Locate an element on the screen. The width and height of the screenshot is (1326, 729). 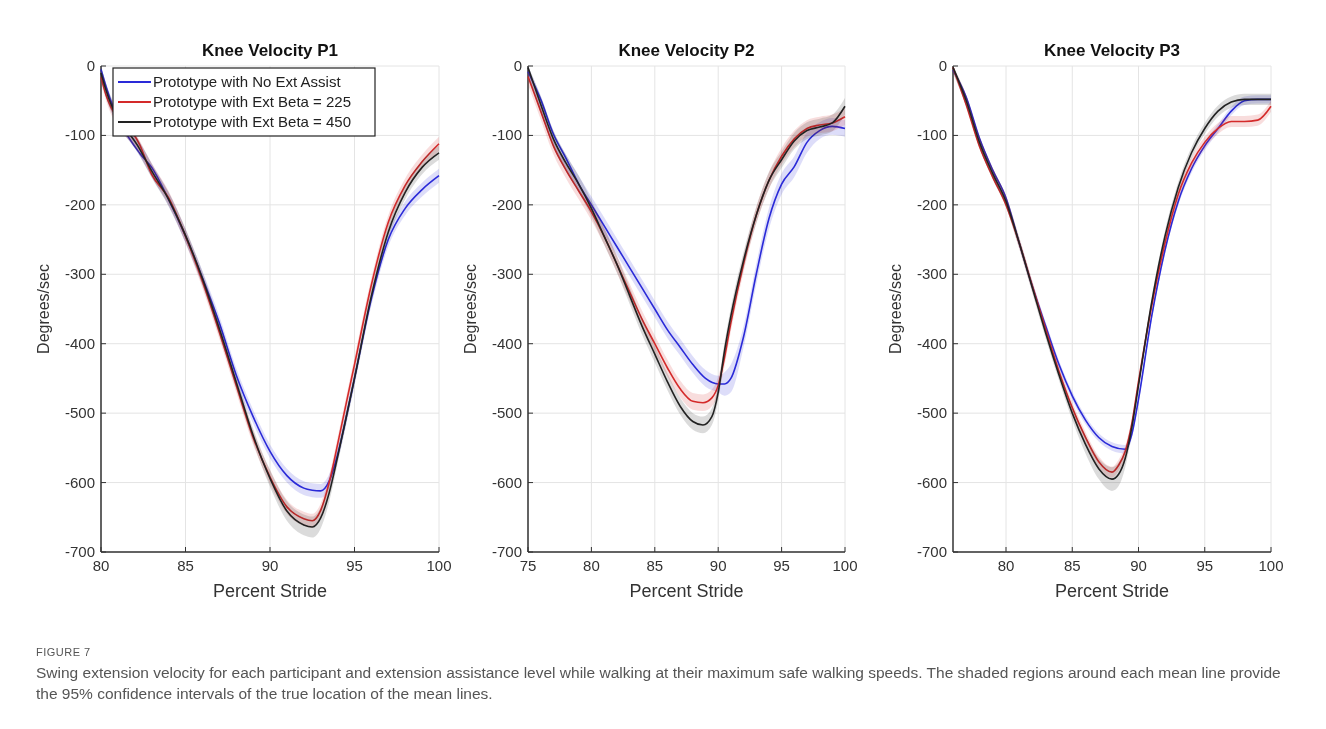
legend-label: Prototype with No Ext Assist is located at coordinates (247, 81).